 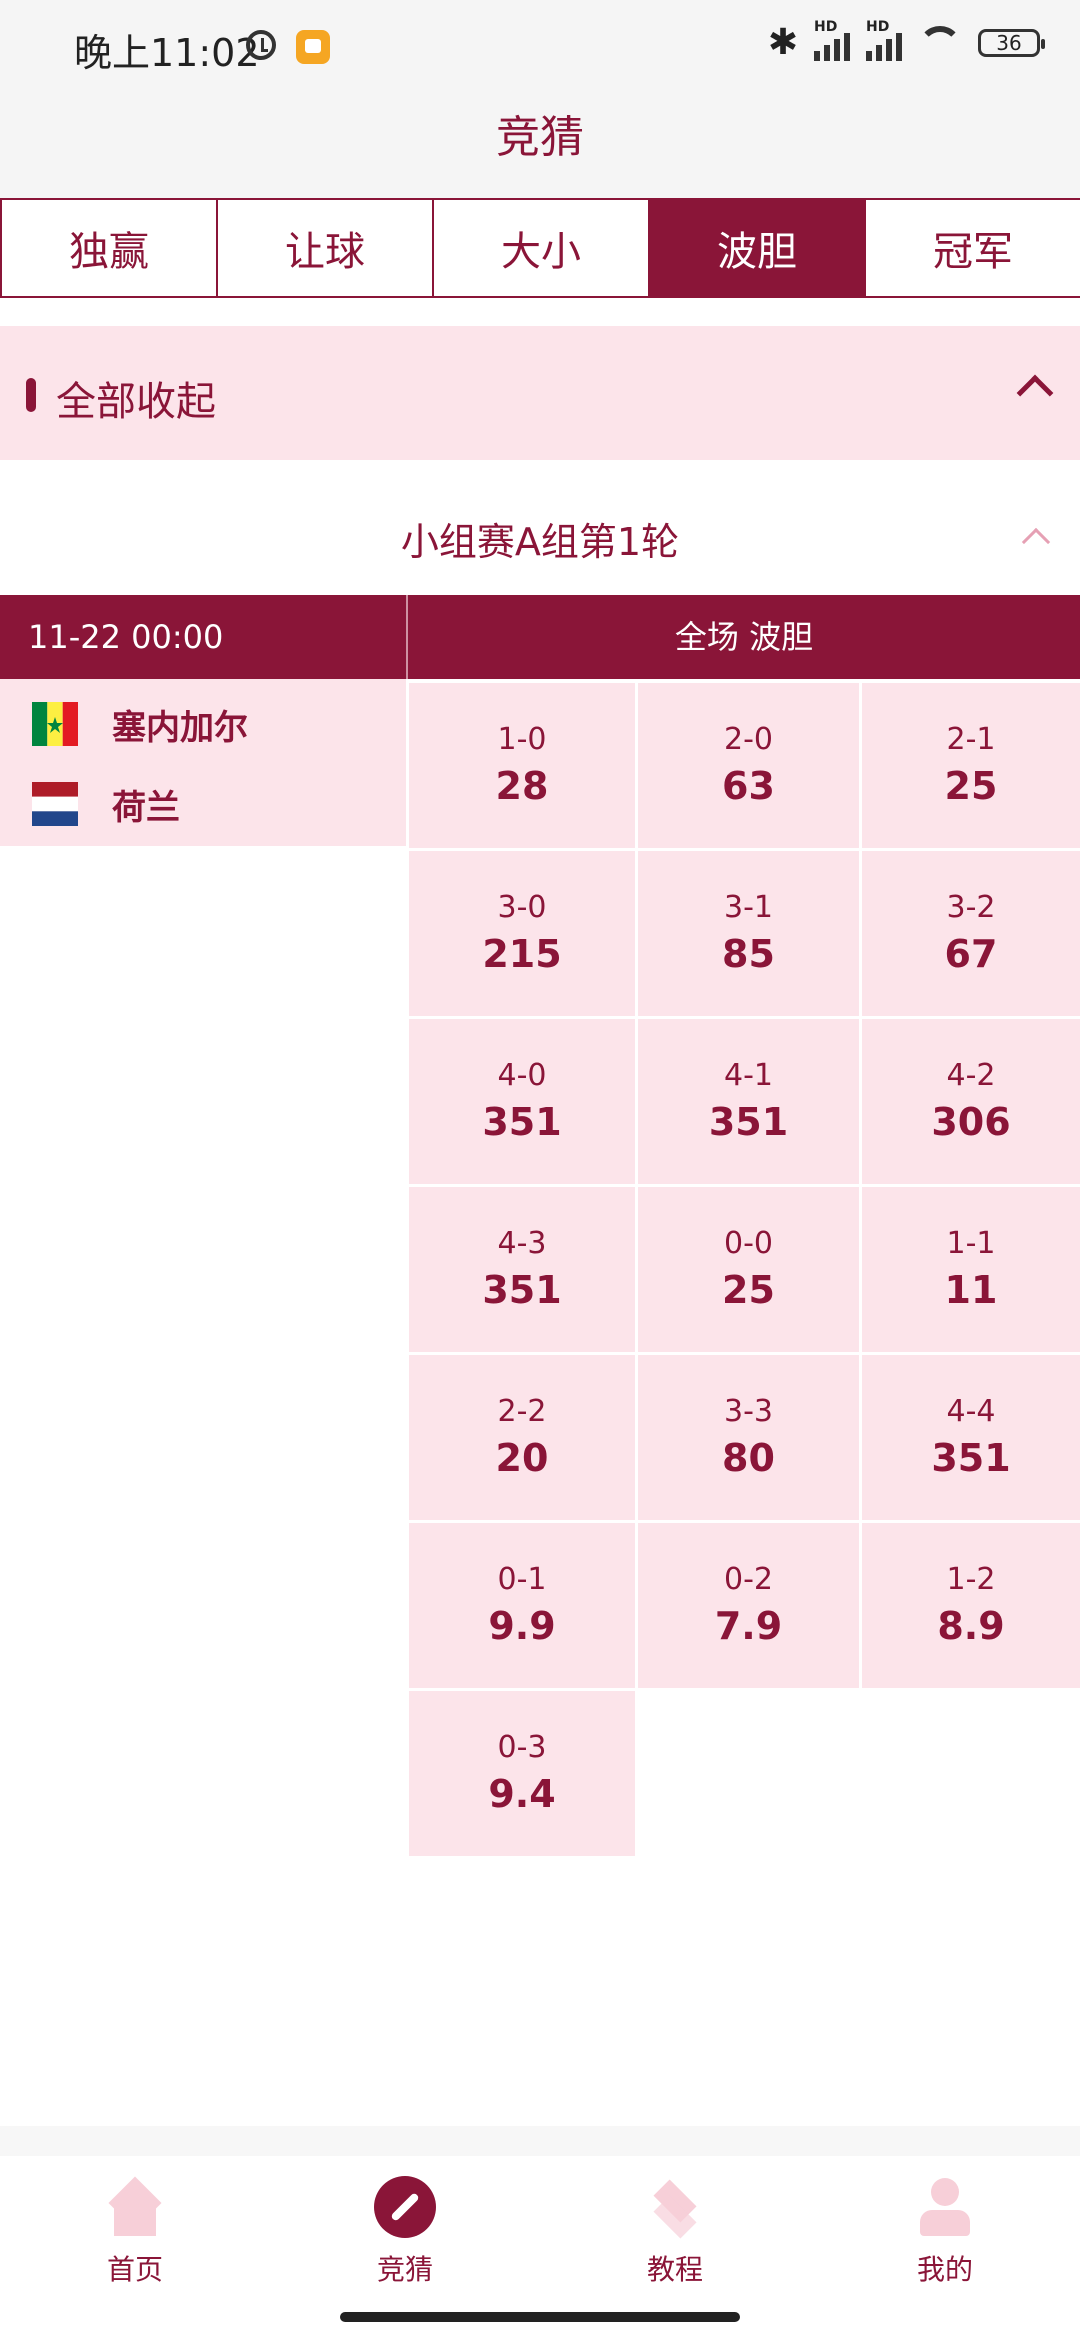 What do you see at coordinates (404, 2269) in the screenshot?
I see `nav-label: 竞猜` at bounding box center [404, 2269].